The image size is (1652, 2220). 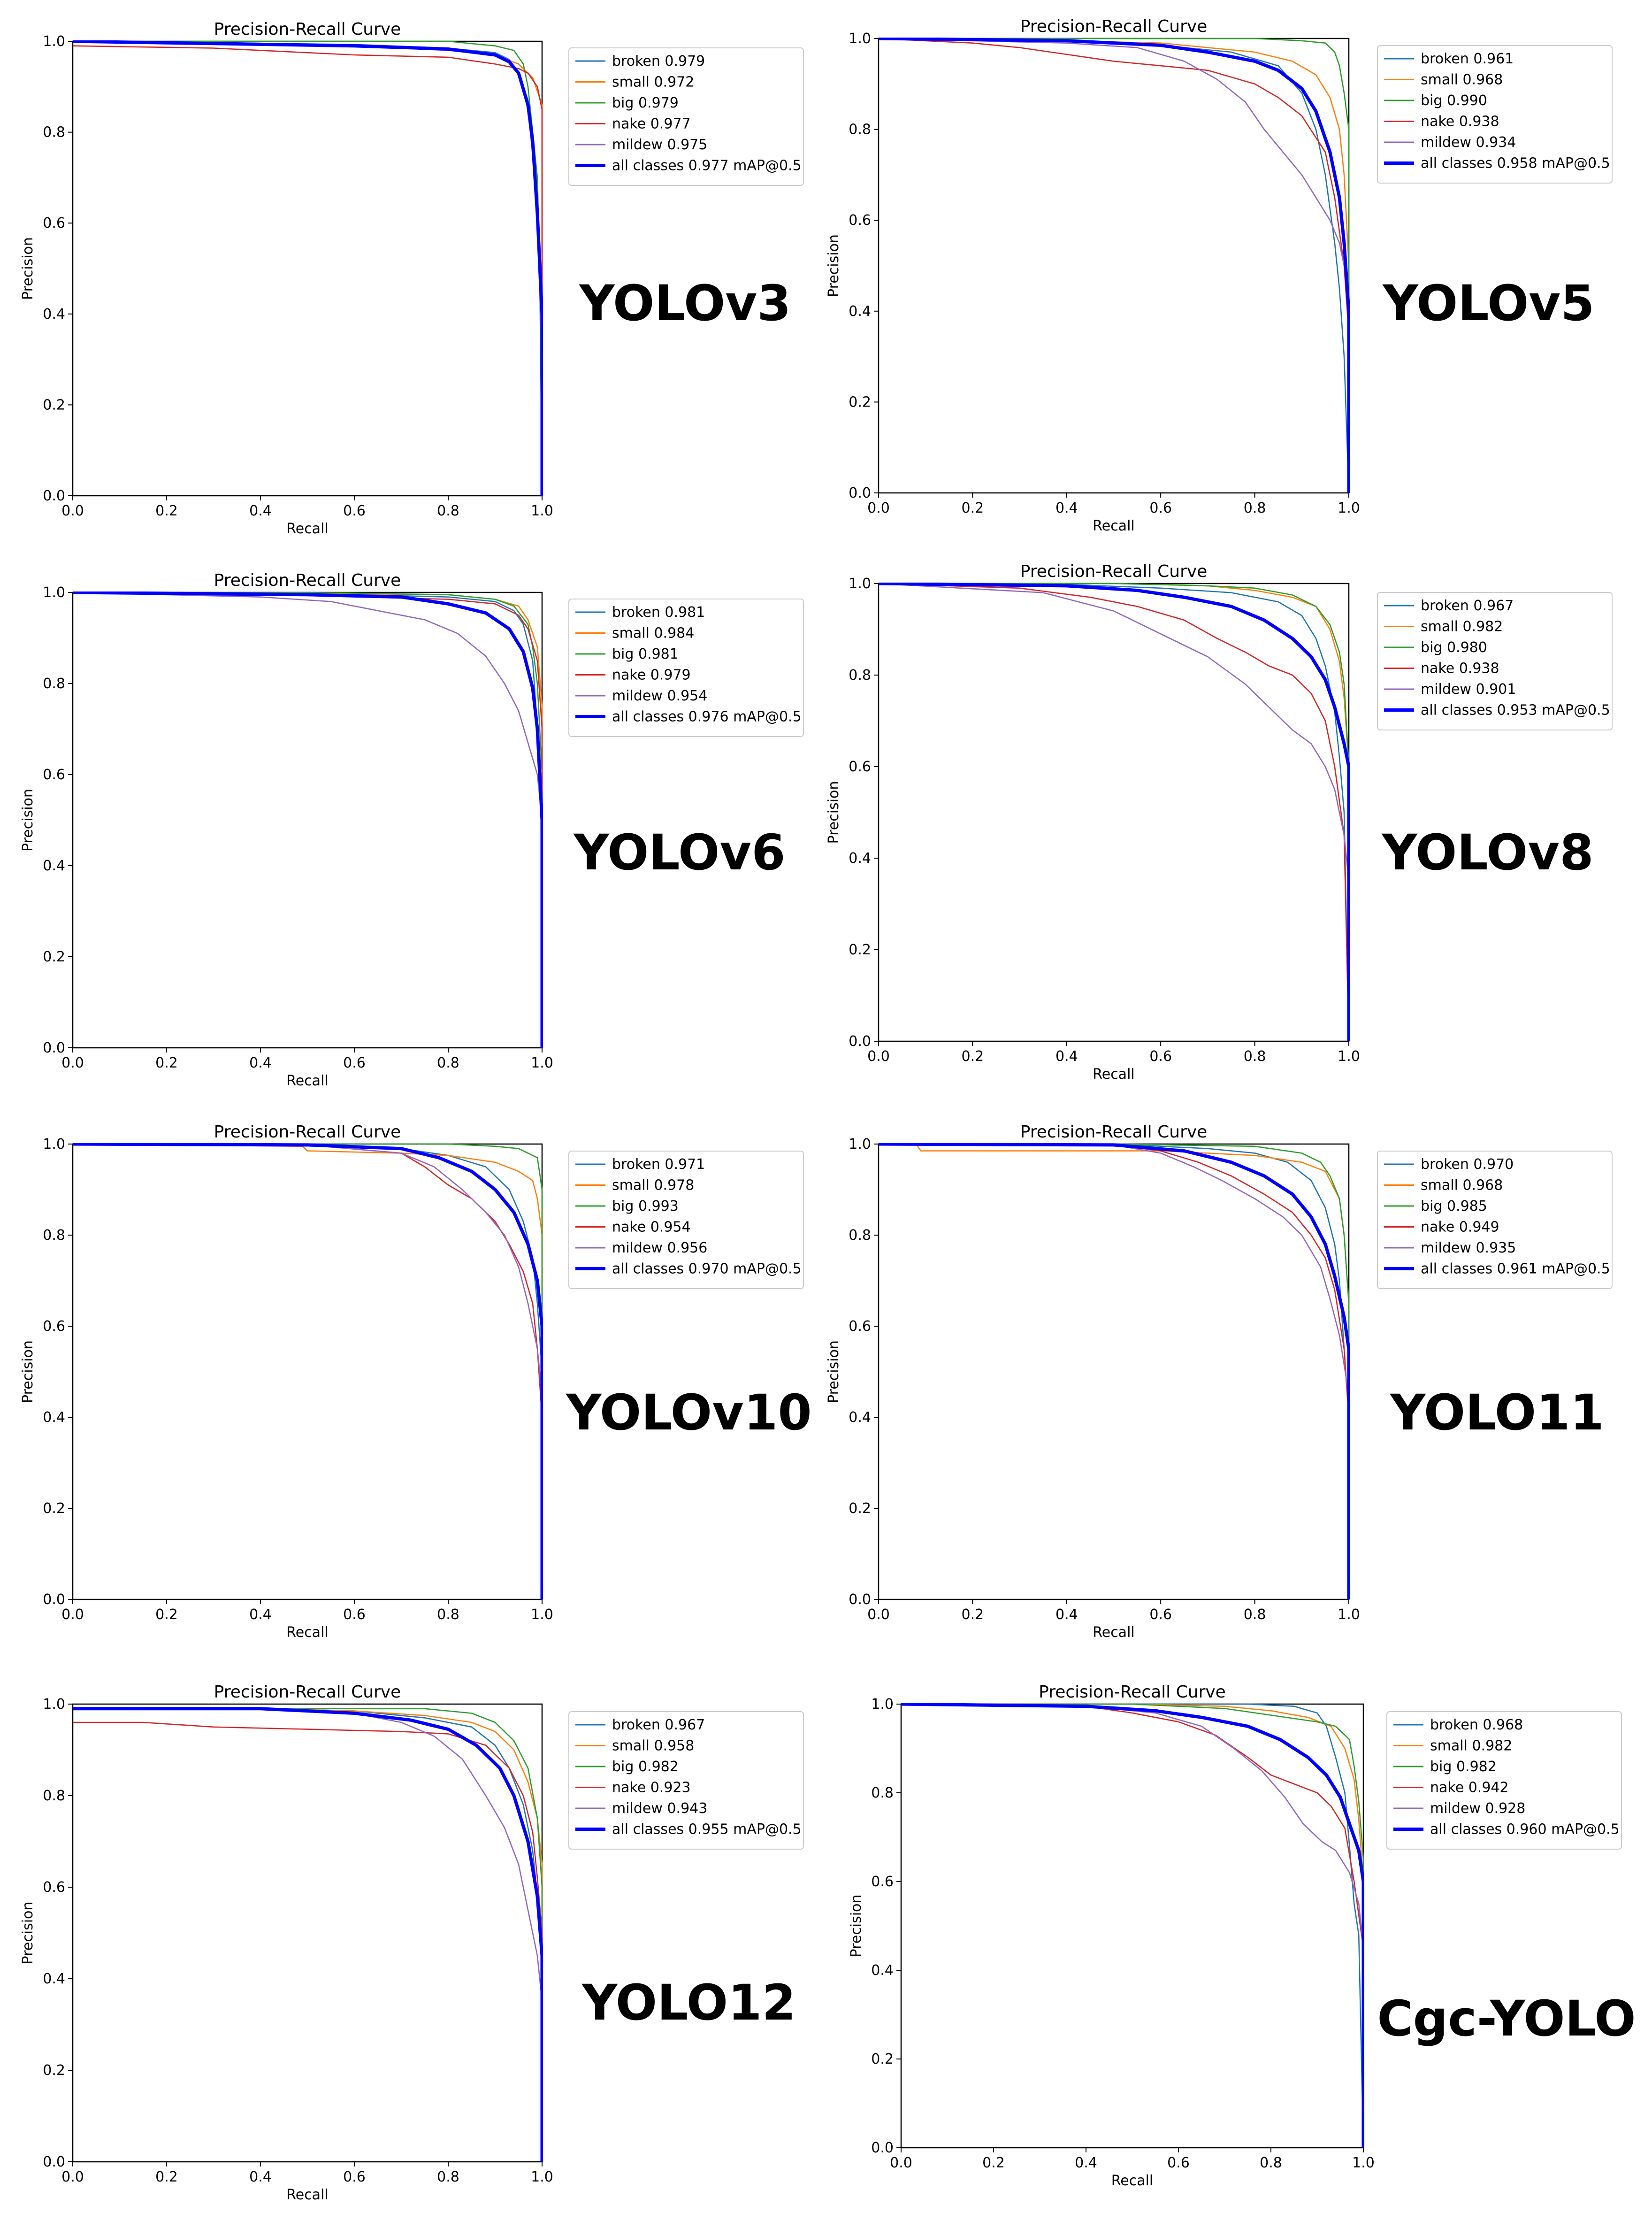 I want to click on legend-entry: broken 0.970, so click(x=1467, y=1164).